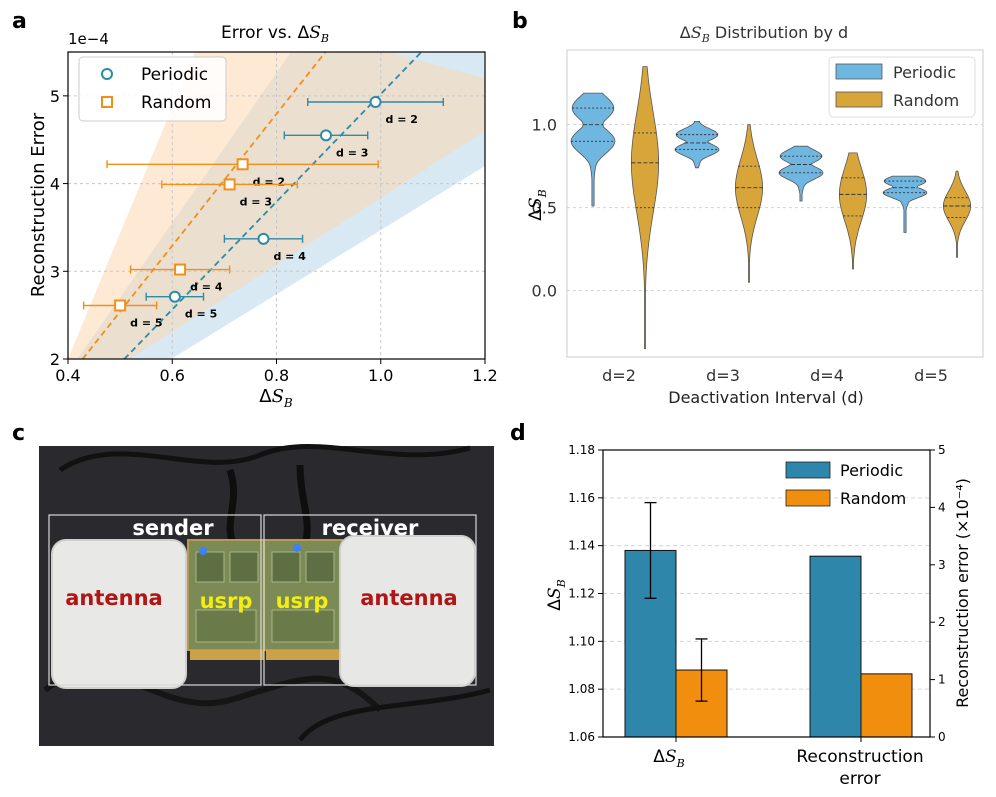 This screenshot has height=797, width=996. What do you see at coordinates (581, 689) in the screenshot?
I see `ytick-label-left: 1.08` at bounding box center [581, 689].